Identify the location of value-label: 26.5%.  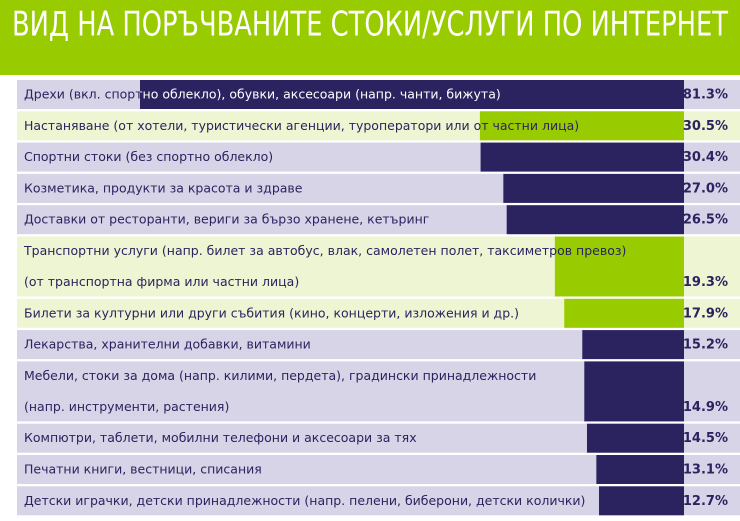
(705, 220).